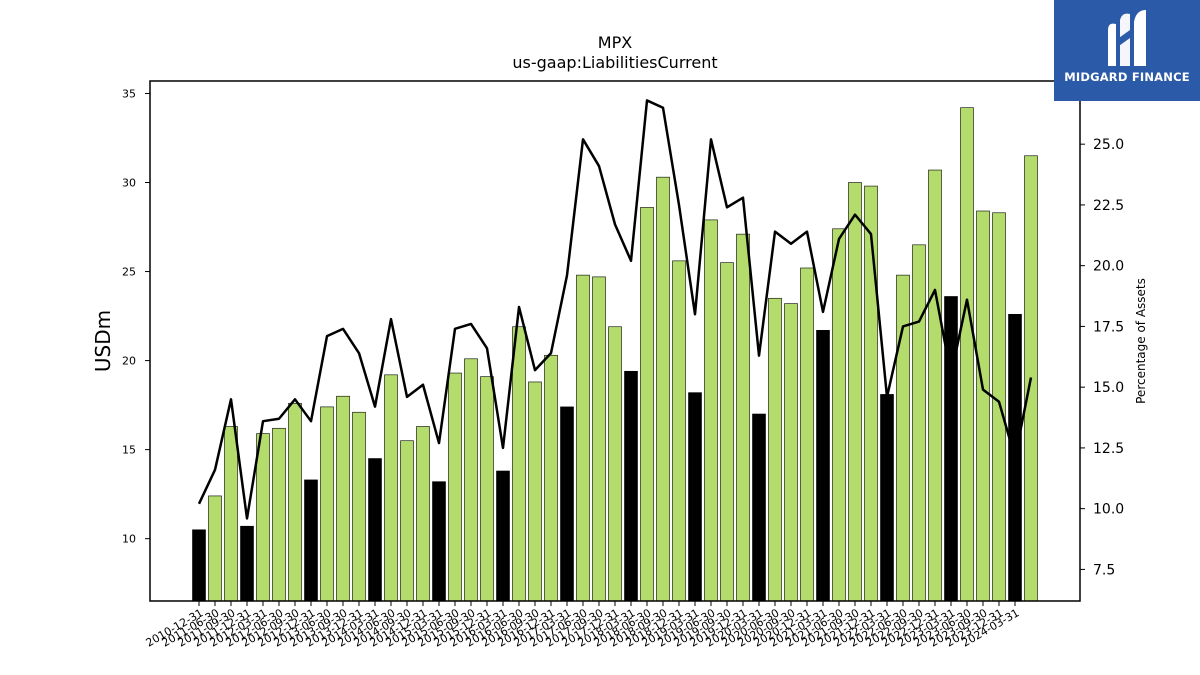 This screenshot has width=1200, height=675. Describe the element at coordinates (1127, 38) in the screenshot. I see `midgard-logo-icon` at that location.